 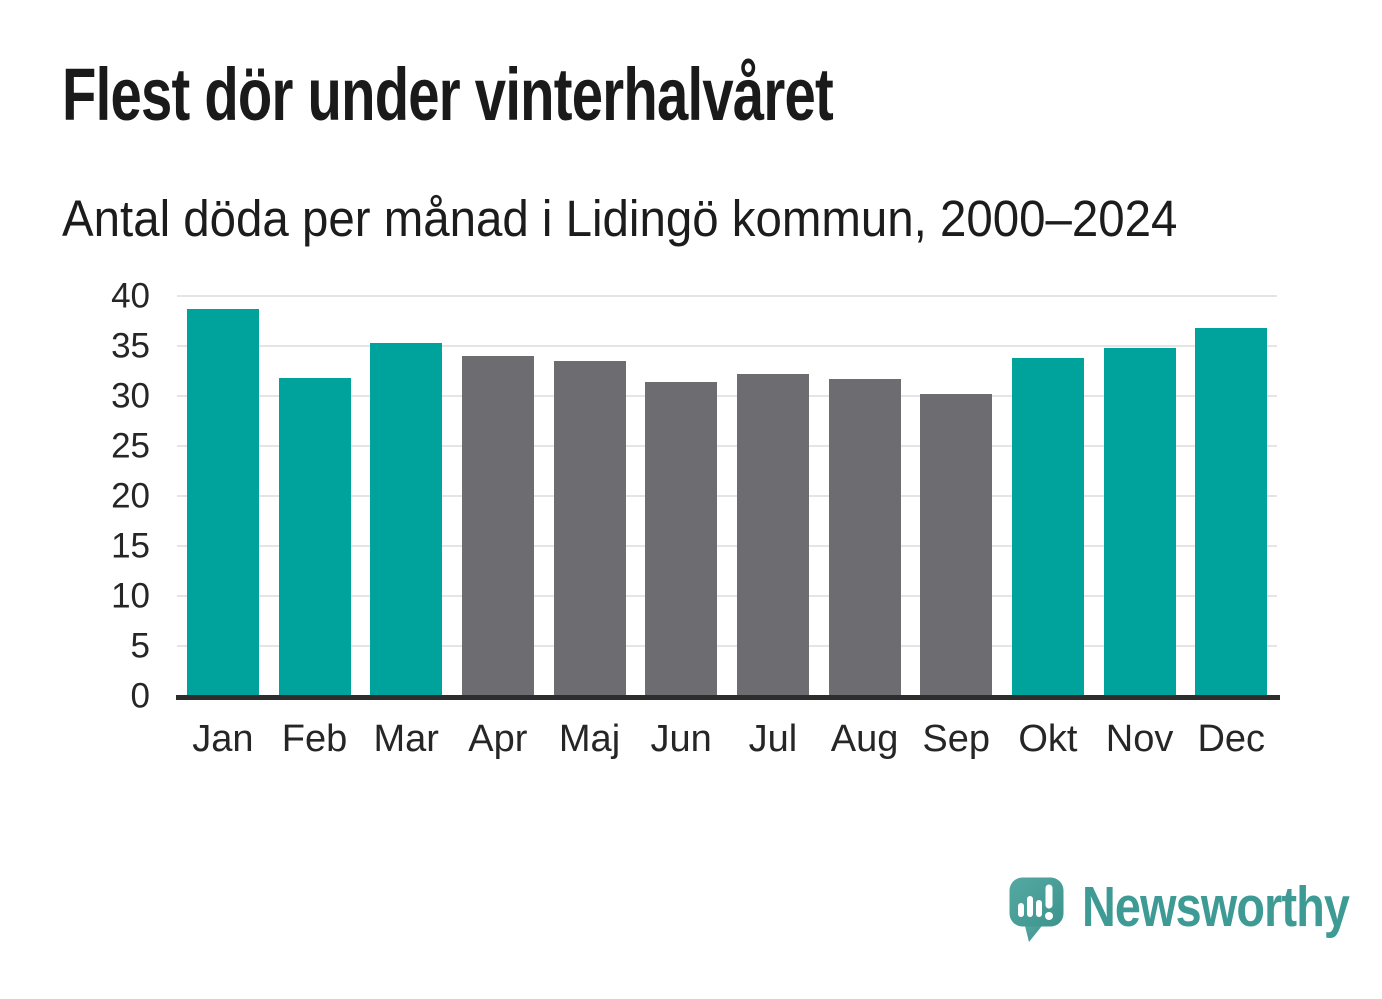 I want to click on bar-slot-mar, so click(x=406, y=519).